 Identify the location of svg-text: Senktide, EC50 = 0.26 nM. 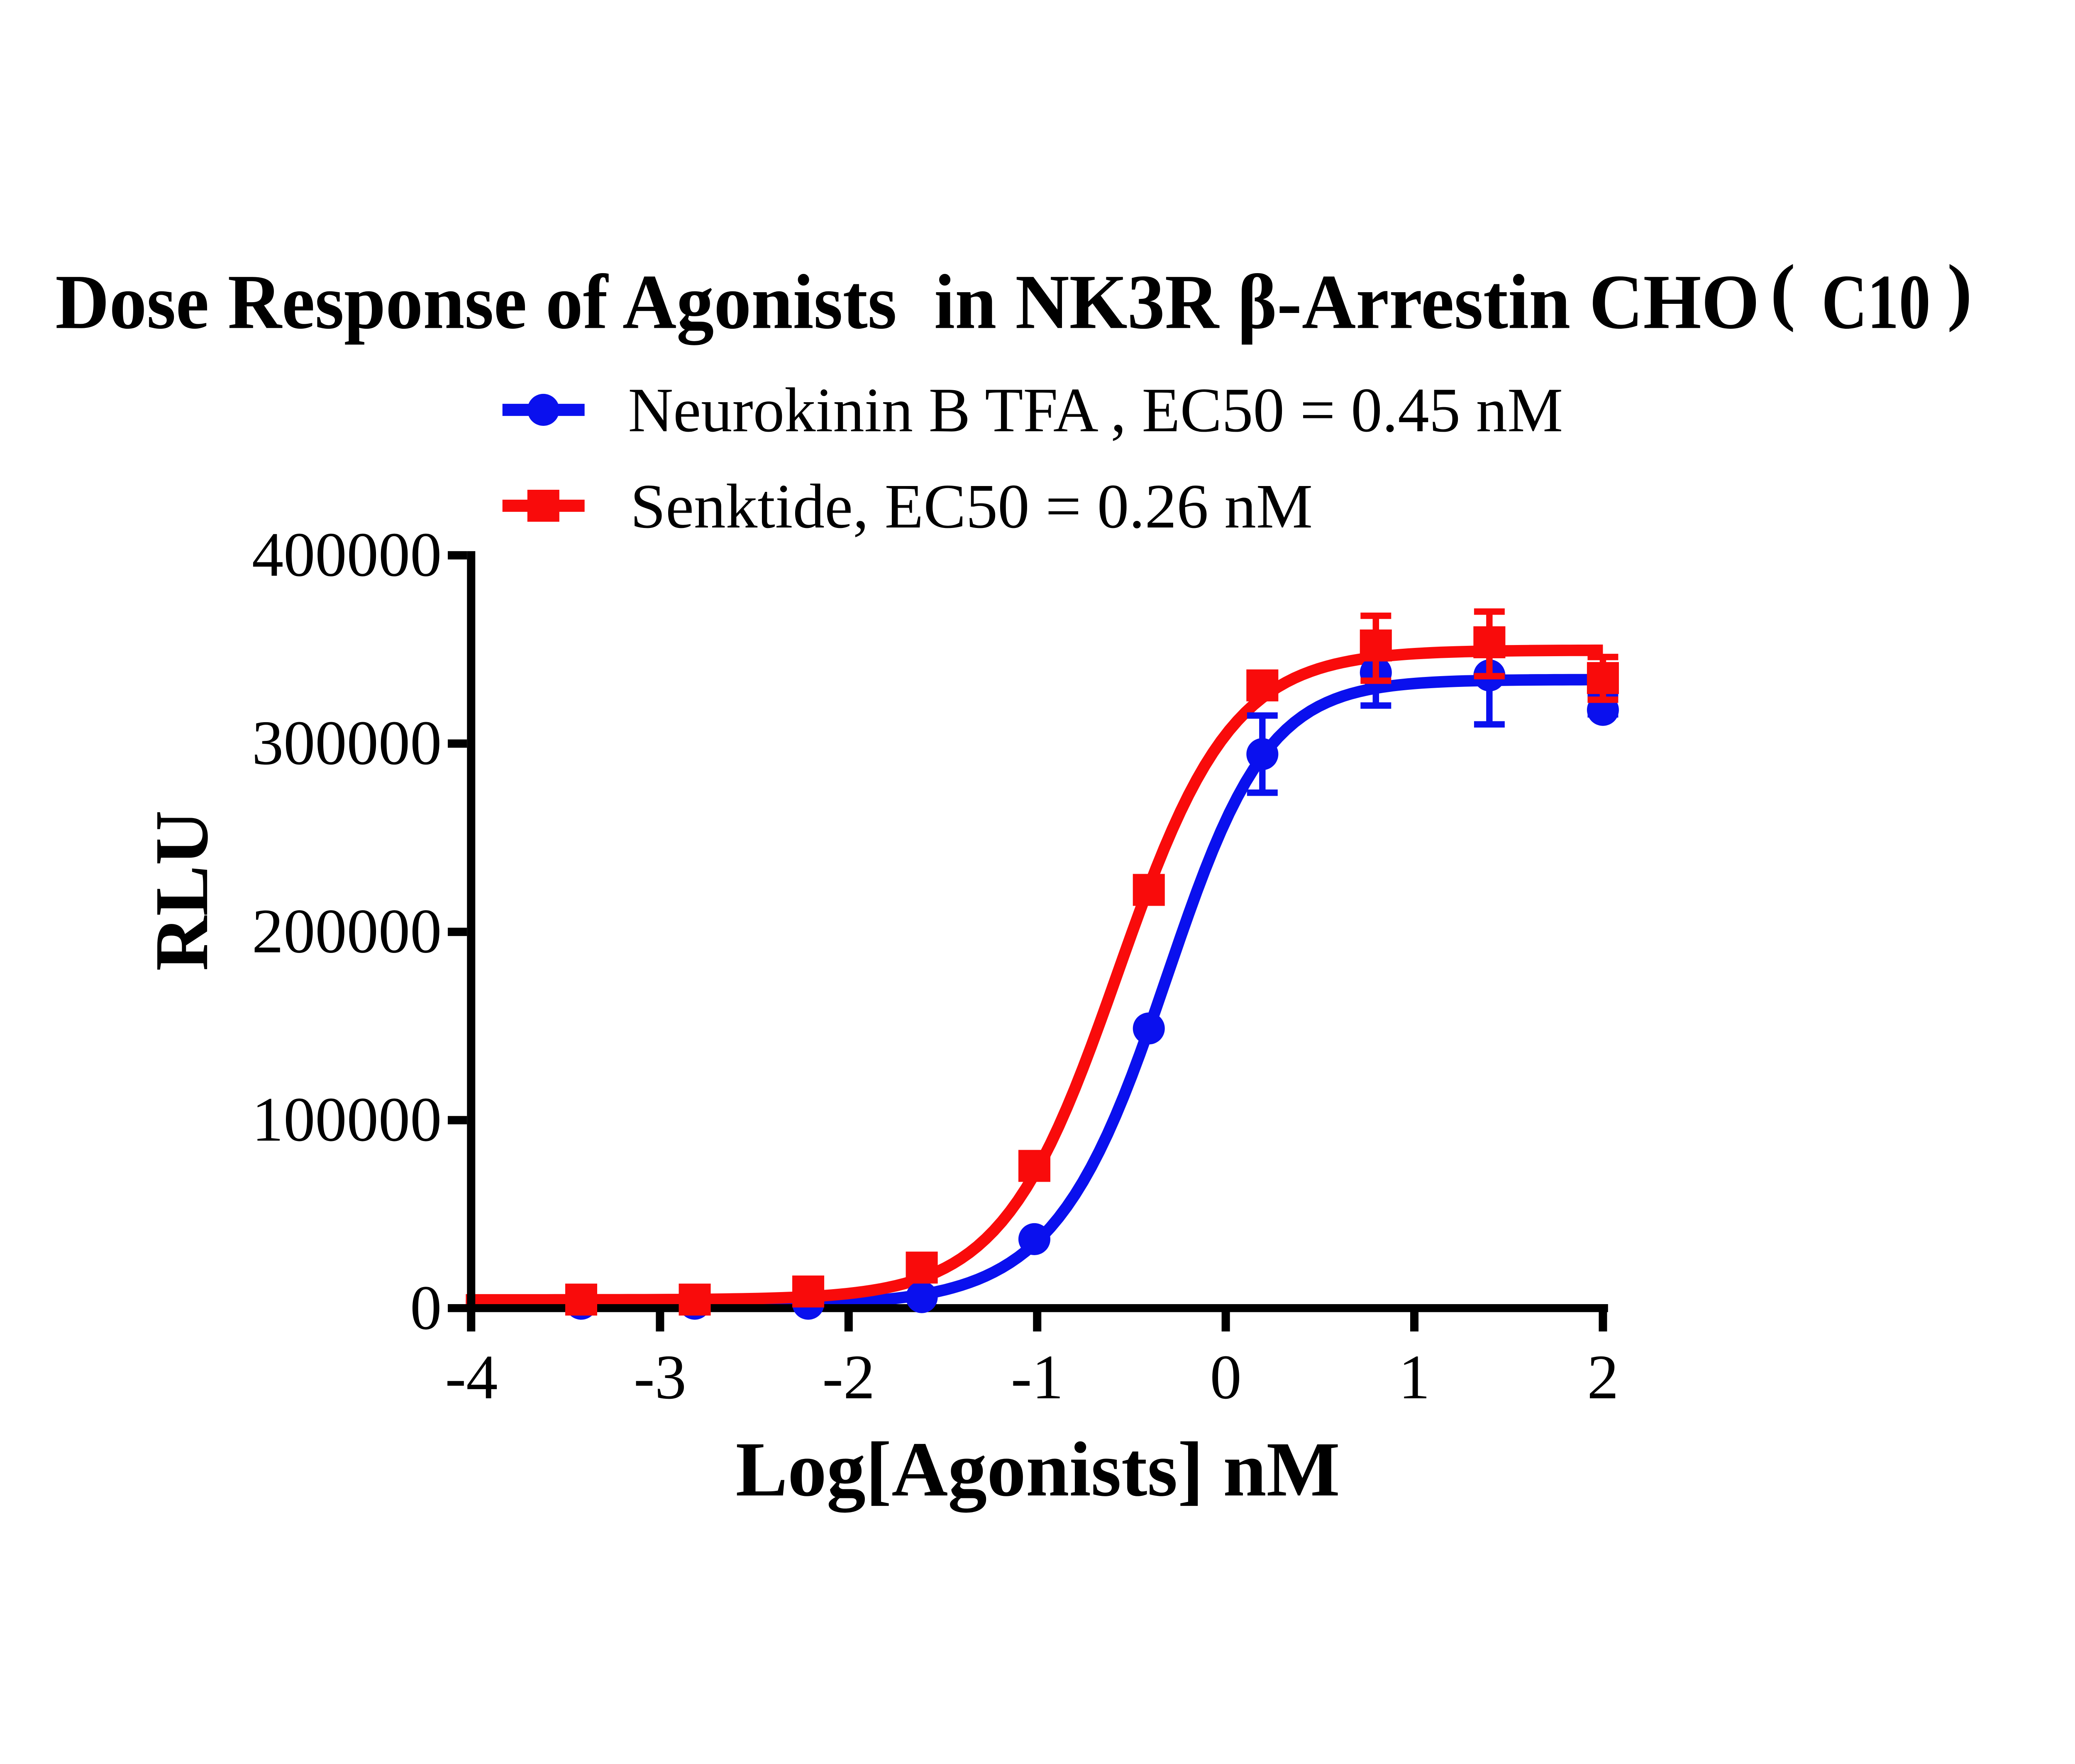
(971, 506).